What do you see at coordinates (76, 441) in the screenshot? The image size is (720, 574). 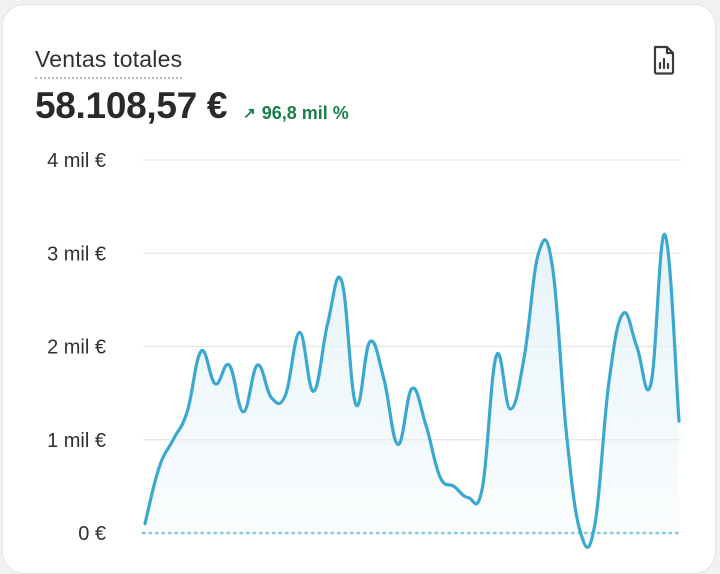 I see `y-tick-label: 1 mil €` at bounding box center [76, 441].